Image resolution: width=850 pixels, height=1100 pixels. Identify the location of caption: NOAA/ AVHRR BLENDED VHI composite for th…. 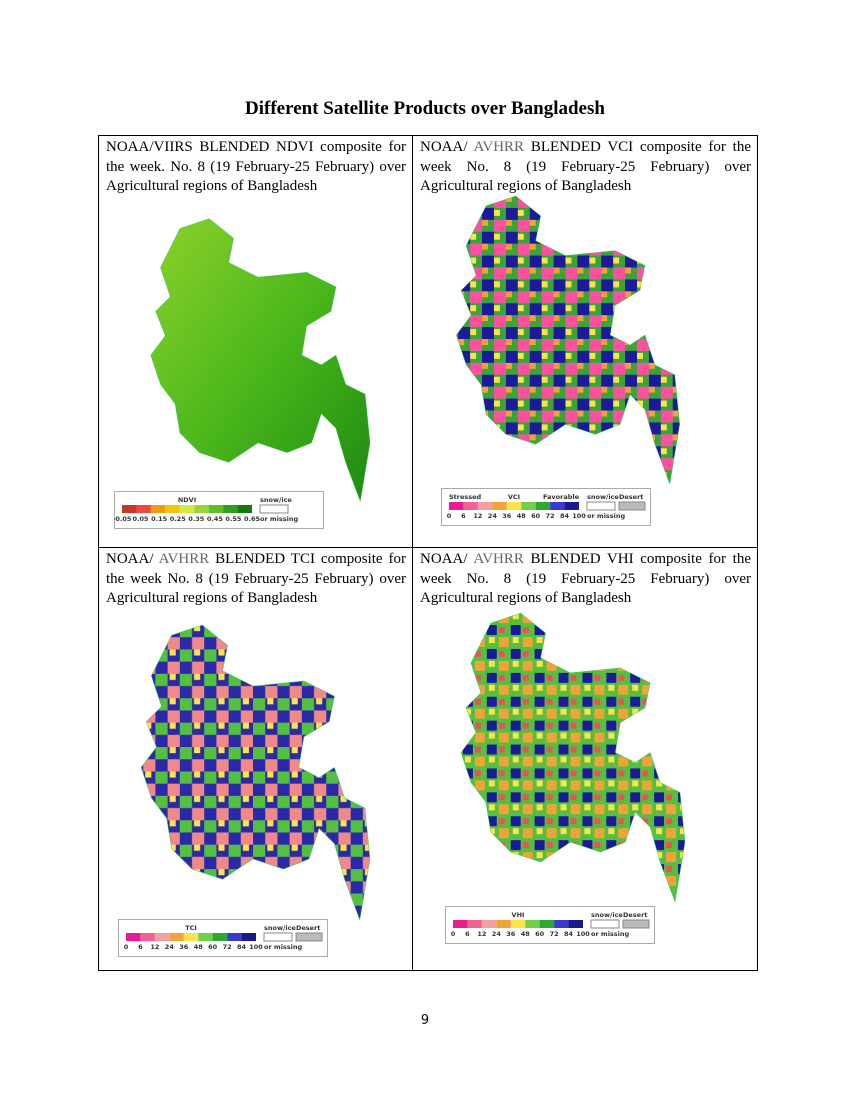
(585, 579).